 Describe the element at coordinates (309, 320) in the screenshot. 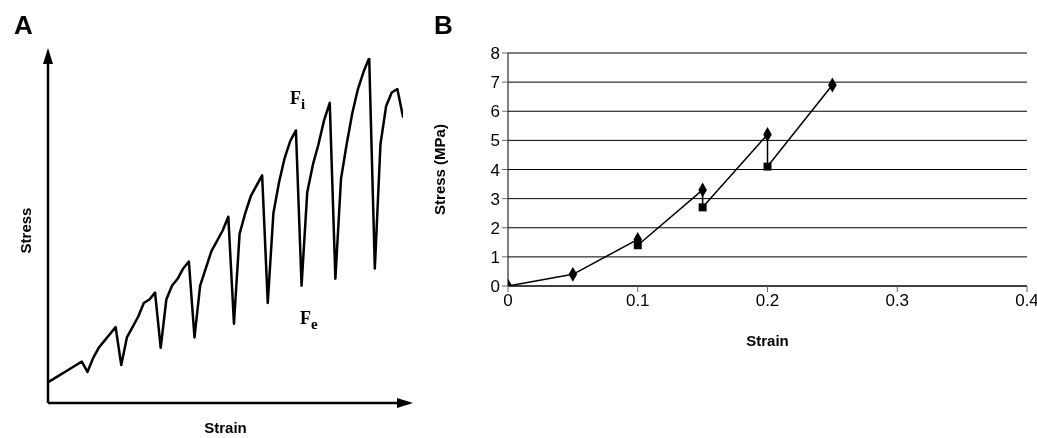

I see `annotation: F$_{e}$` at that location.